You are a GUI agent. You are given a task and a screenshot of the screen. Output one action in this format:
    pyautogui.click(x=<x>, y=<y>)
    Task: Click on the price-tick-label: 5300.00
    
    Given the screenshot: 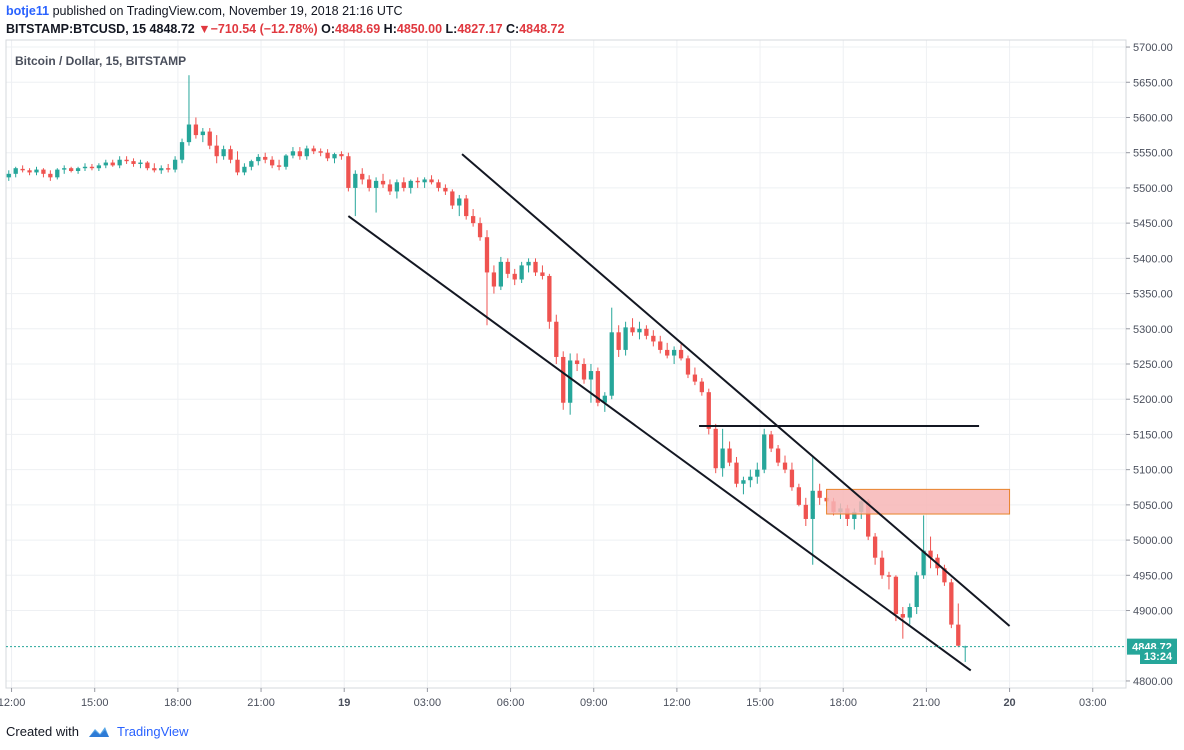 What is the action you would take?
    pyautogui.click(x=1153, y=330)
    